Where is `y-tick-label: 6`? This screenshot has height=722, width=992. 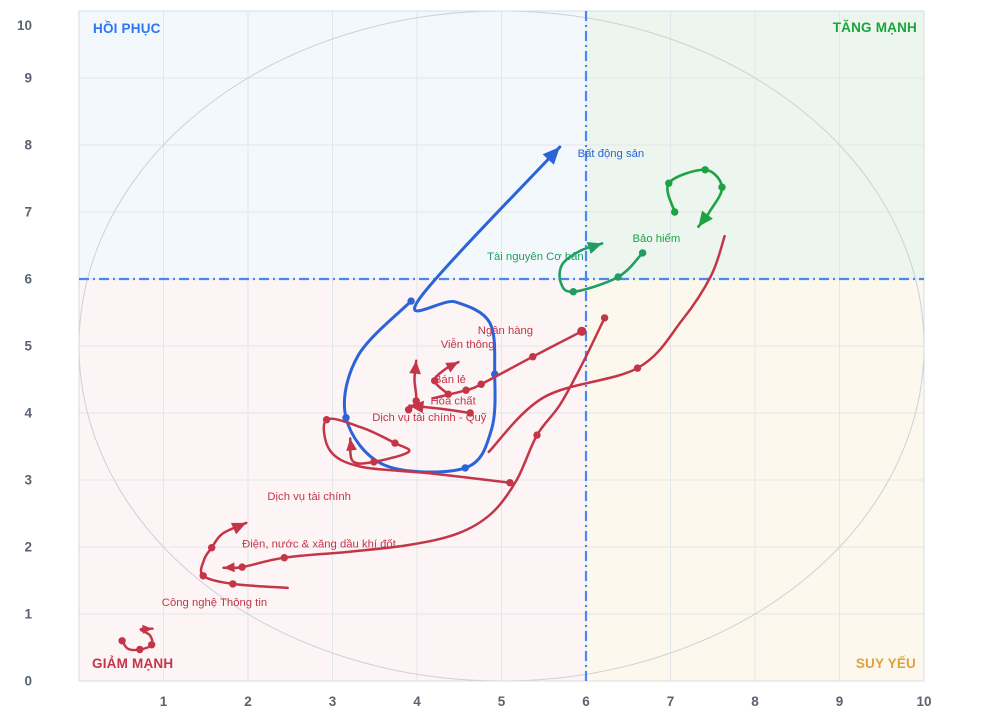
y-tick-label: 6 is located at coordinates (28, 279).